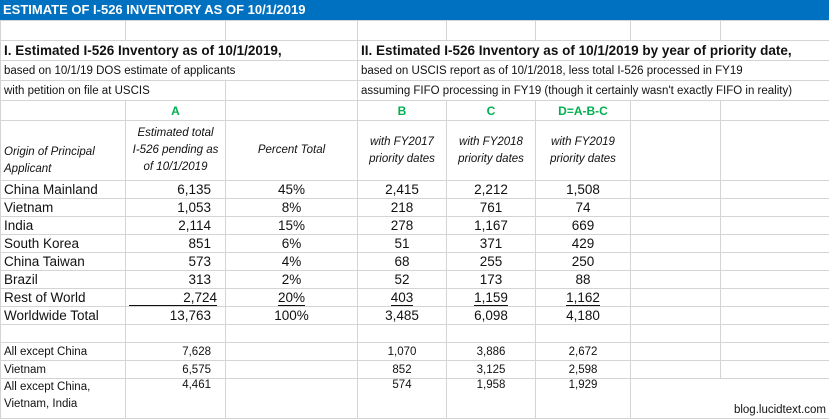 This screenshot has height=419, width=829. I want to click on cell-d: 1,162, so click(583, 297).